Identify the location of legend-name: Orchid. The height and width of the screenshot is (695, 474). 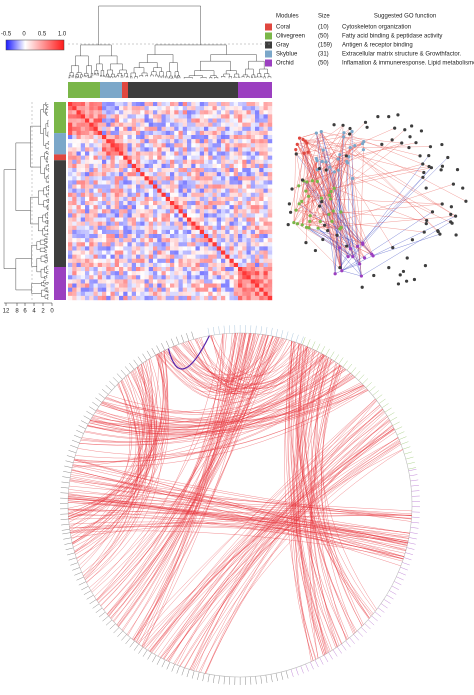
(285, 64).